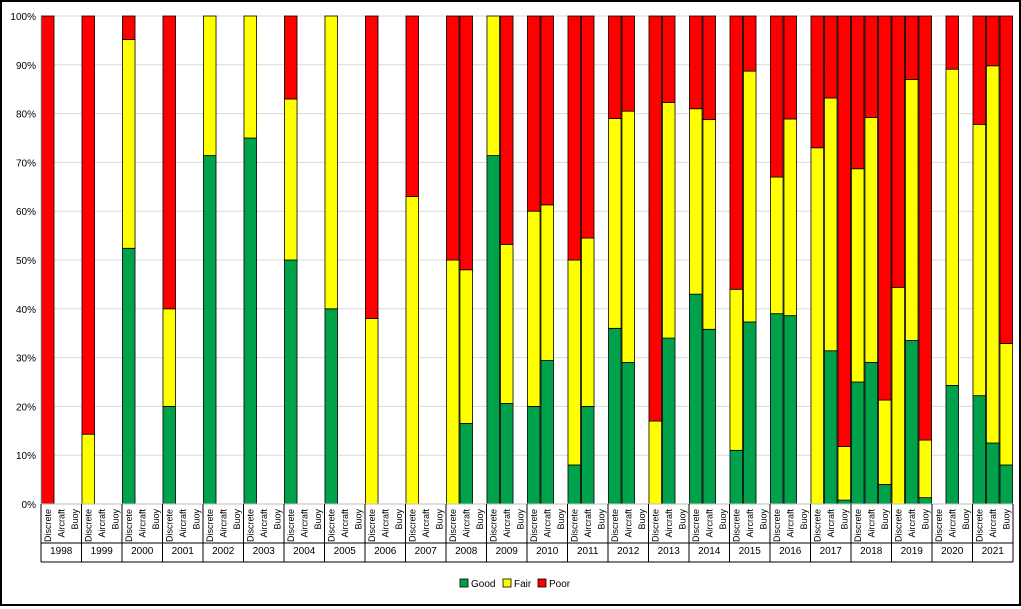 The image size is (1021, 609). I want to click on bar-segment-2013-aircraft-fair, so click(669, 220).